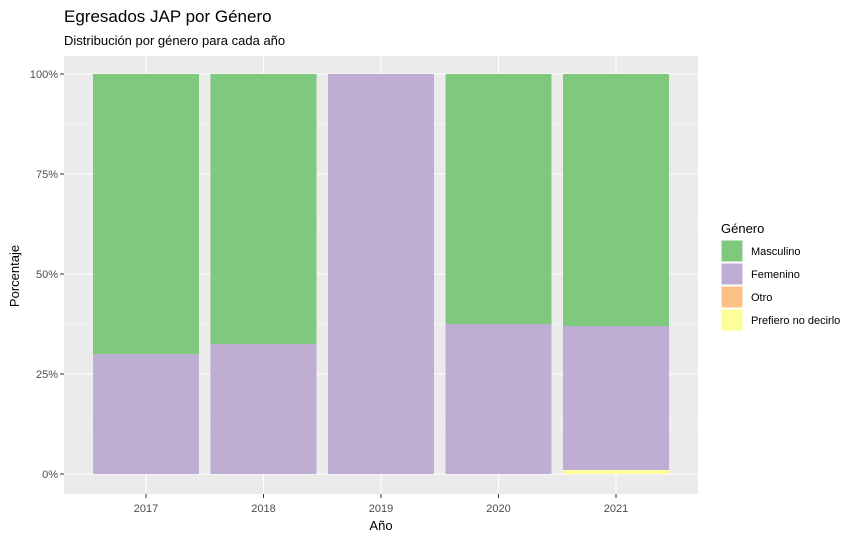 This screenshot has width=866, height=540. Describe the element at coordinates (776, 252) in the screenshot. I see `legend-label-masculino: Masculino` at that location.